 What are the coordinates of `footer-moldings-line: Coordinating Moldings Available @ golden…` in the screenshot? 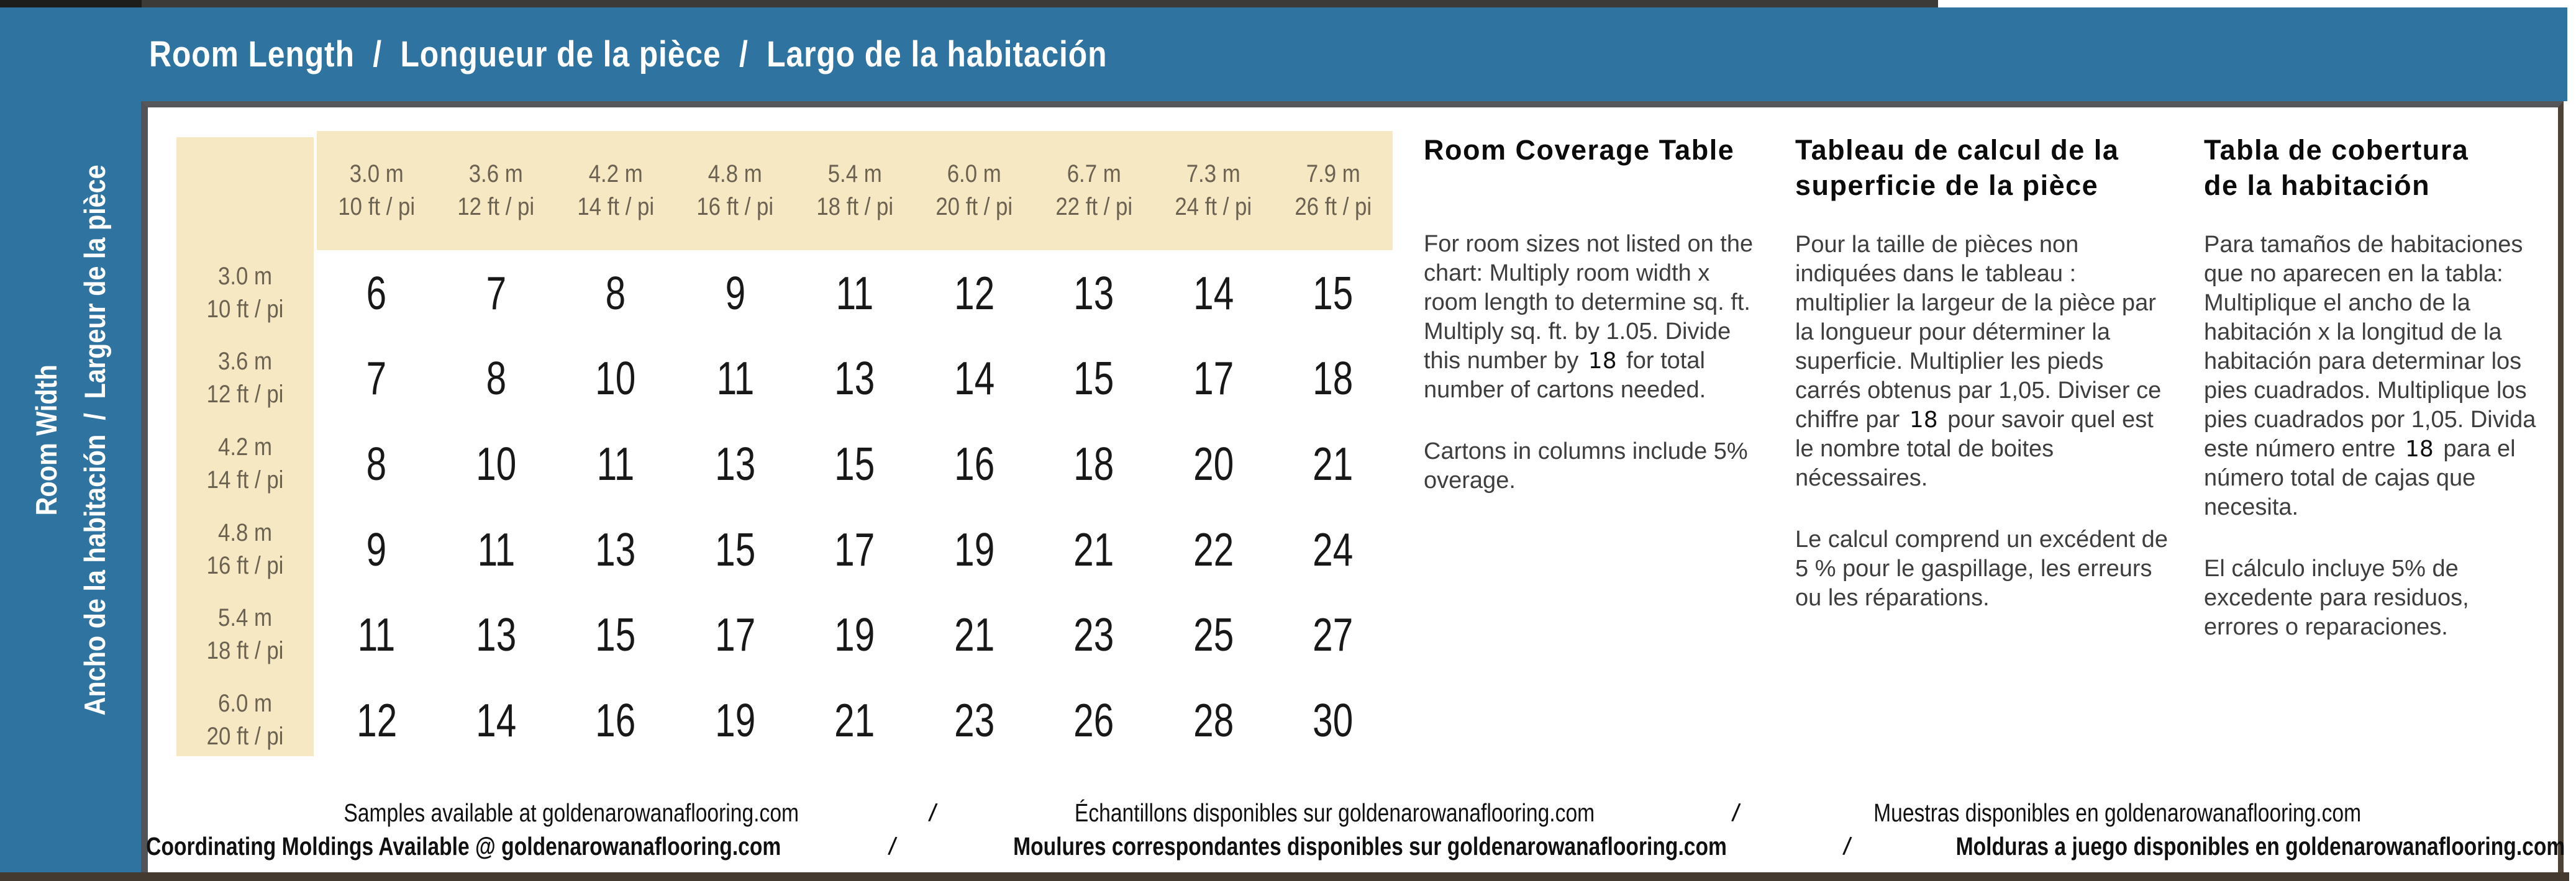 It's located at (1326, 846).